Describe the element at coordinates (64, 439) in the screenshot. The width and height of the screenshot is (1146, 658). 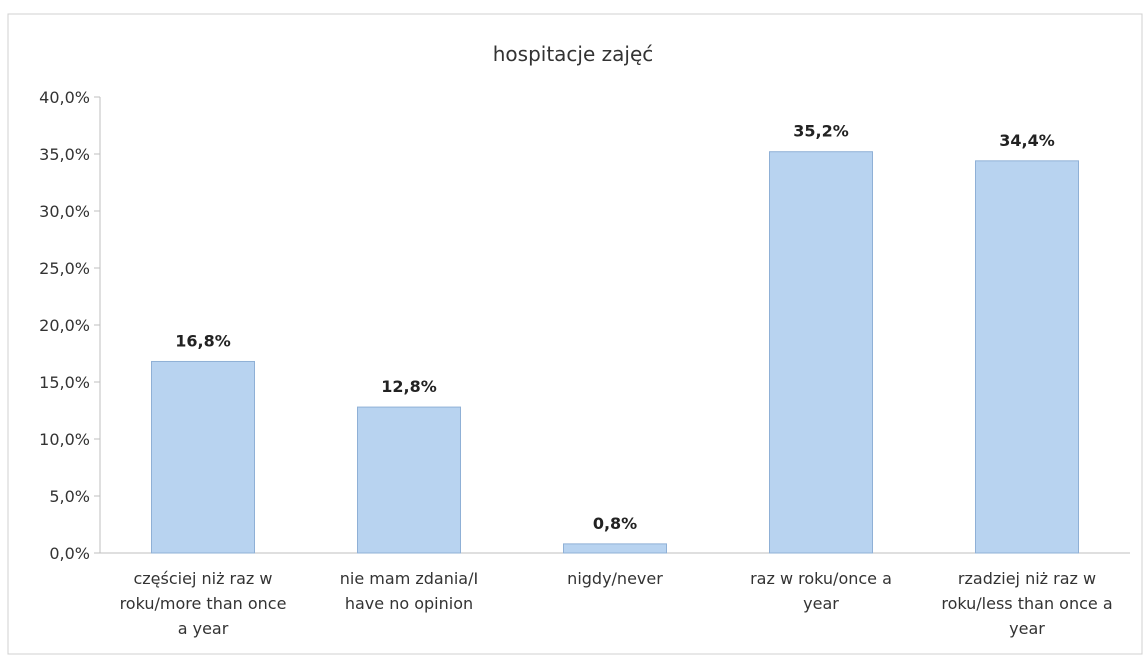
I see `y-tick-label: 10,0%` at that location.